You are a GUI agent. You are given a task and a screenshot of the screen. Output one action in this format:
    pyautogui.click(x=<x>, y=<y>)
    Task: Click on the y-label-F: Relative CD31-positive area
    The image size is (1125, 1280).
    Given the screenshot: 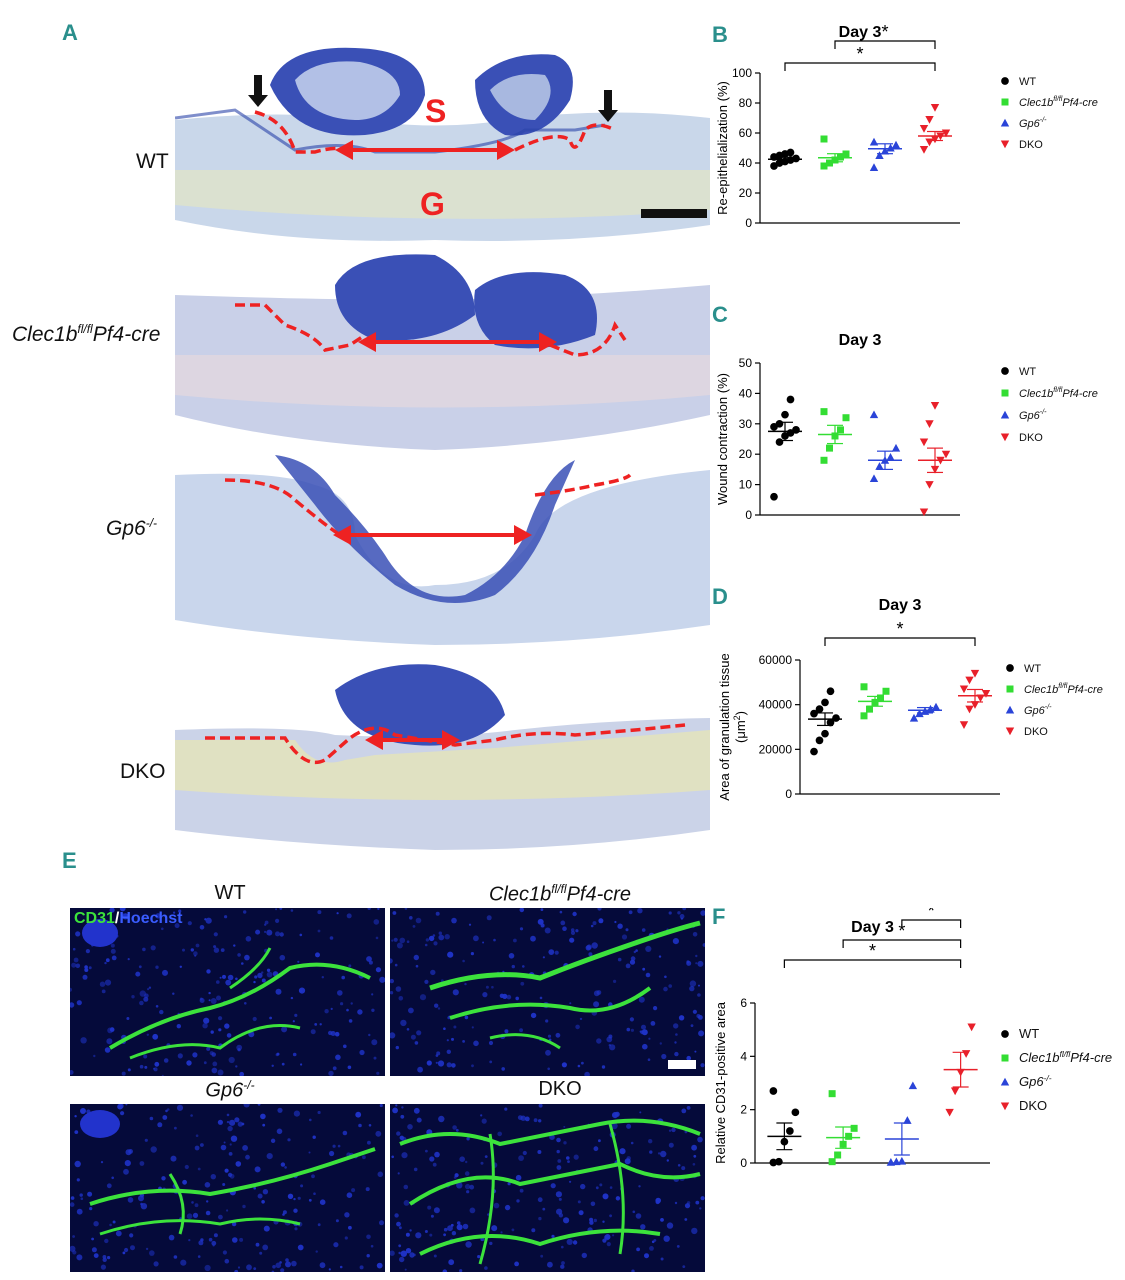 What is the action you would take?
    pyautogui.click(x=720, y=1082)
    